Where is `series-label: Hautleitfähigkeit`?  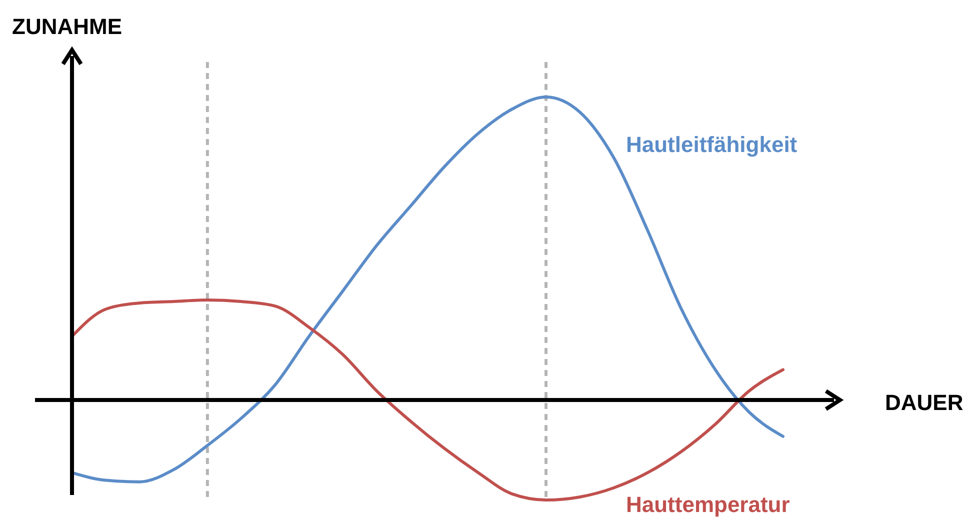
series-label: Hautleitfähigkeit is located at coordinates (712, 144).